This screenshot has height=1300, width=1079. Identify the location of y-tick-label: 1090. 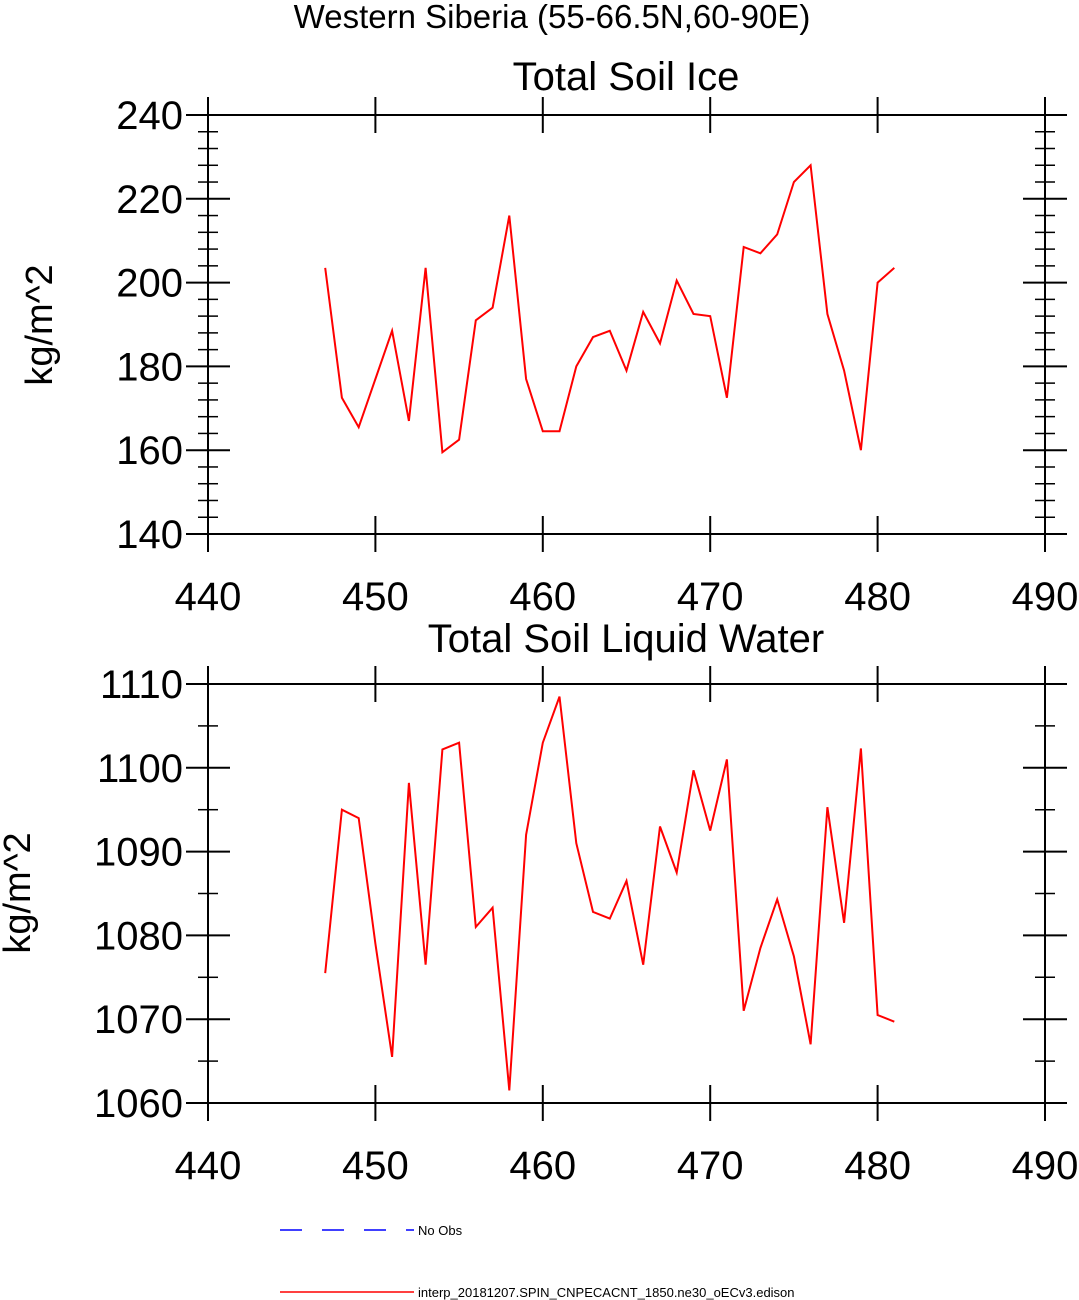
(138, 853).